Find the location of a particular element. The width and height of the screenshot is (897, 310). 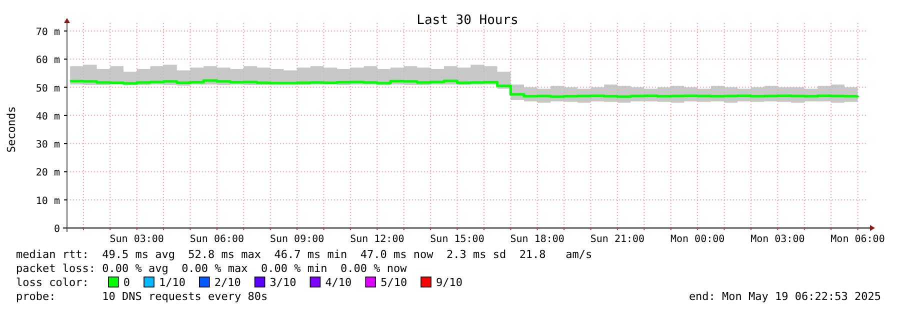

y-tick-label: 70 m is located at coordinates (48, 32).